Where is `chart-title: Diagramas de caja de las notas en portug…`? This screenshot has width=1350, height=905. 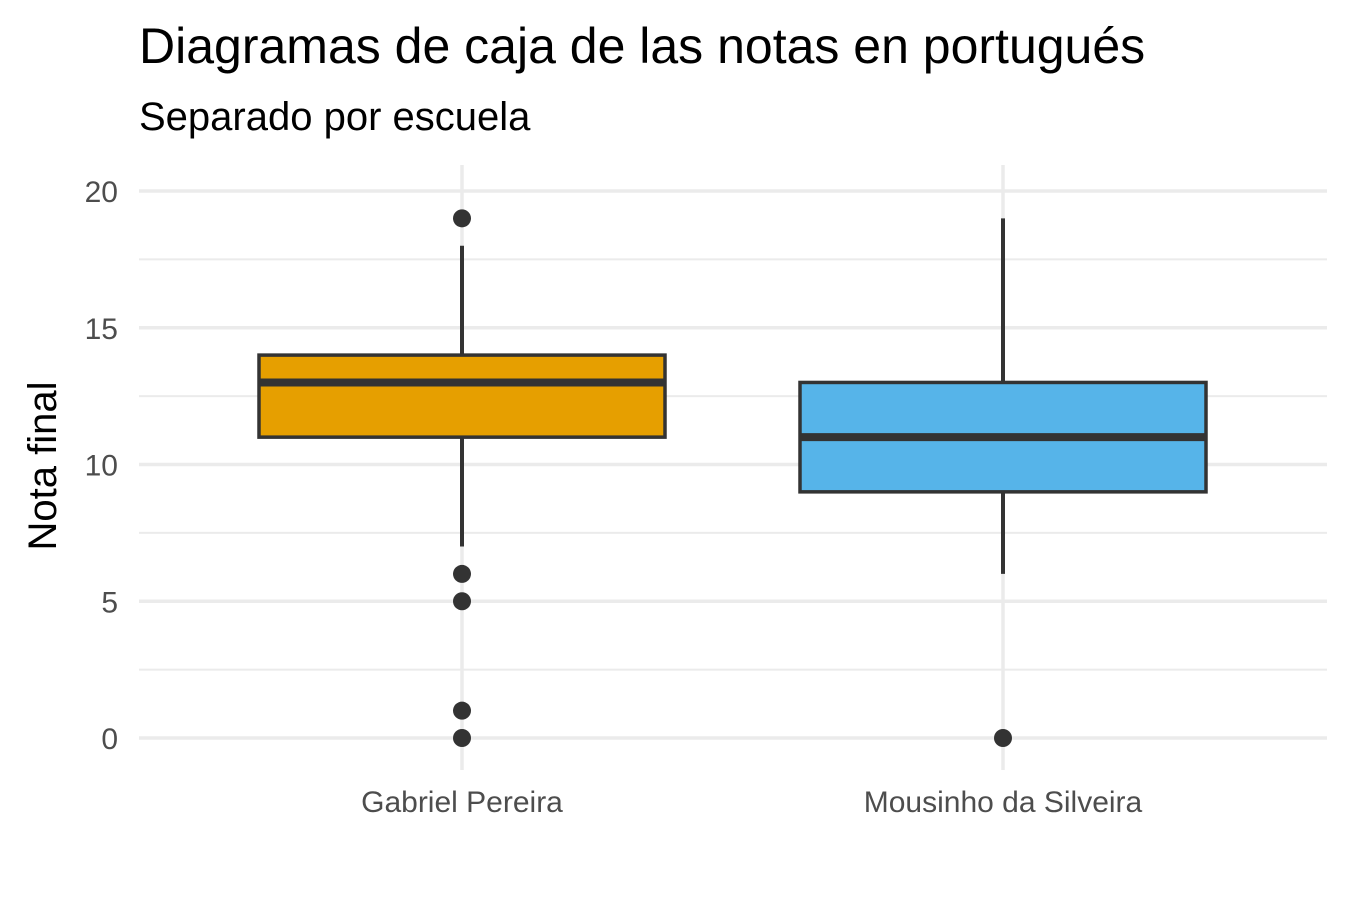 chart-title: Diagramas de caja de las notas en portug… is located at coordinates (642, 46).